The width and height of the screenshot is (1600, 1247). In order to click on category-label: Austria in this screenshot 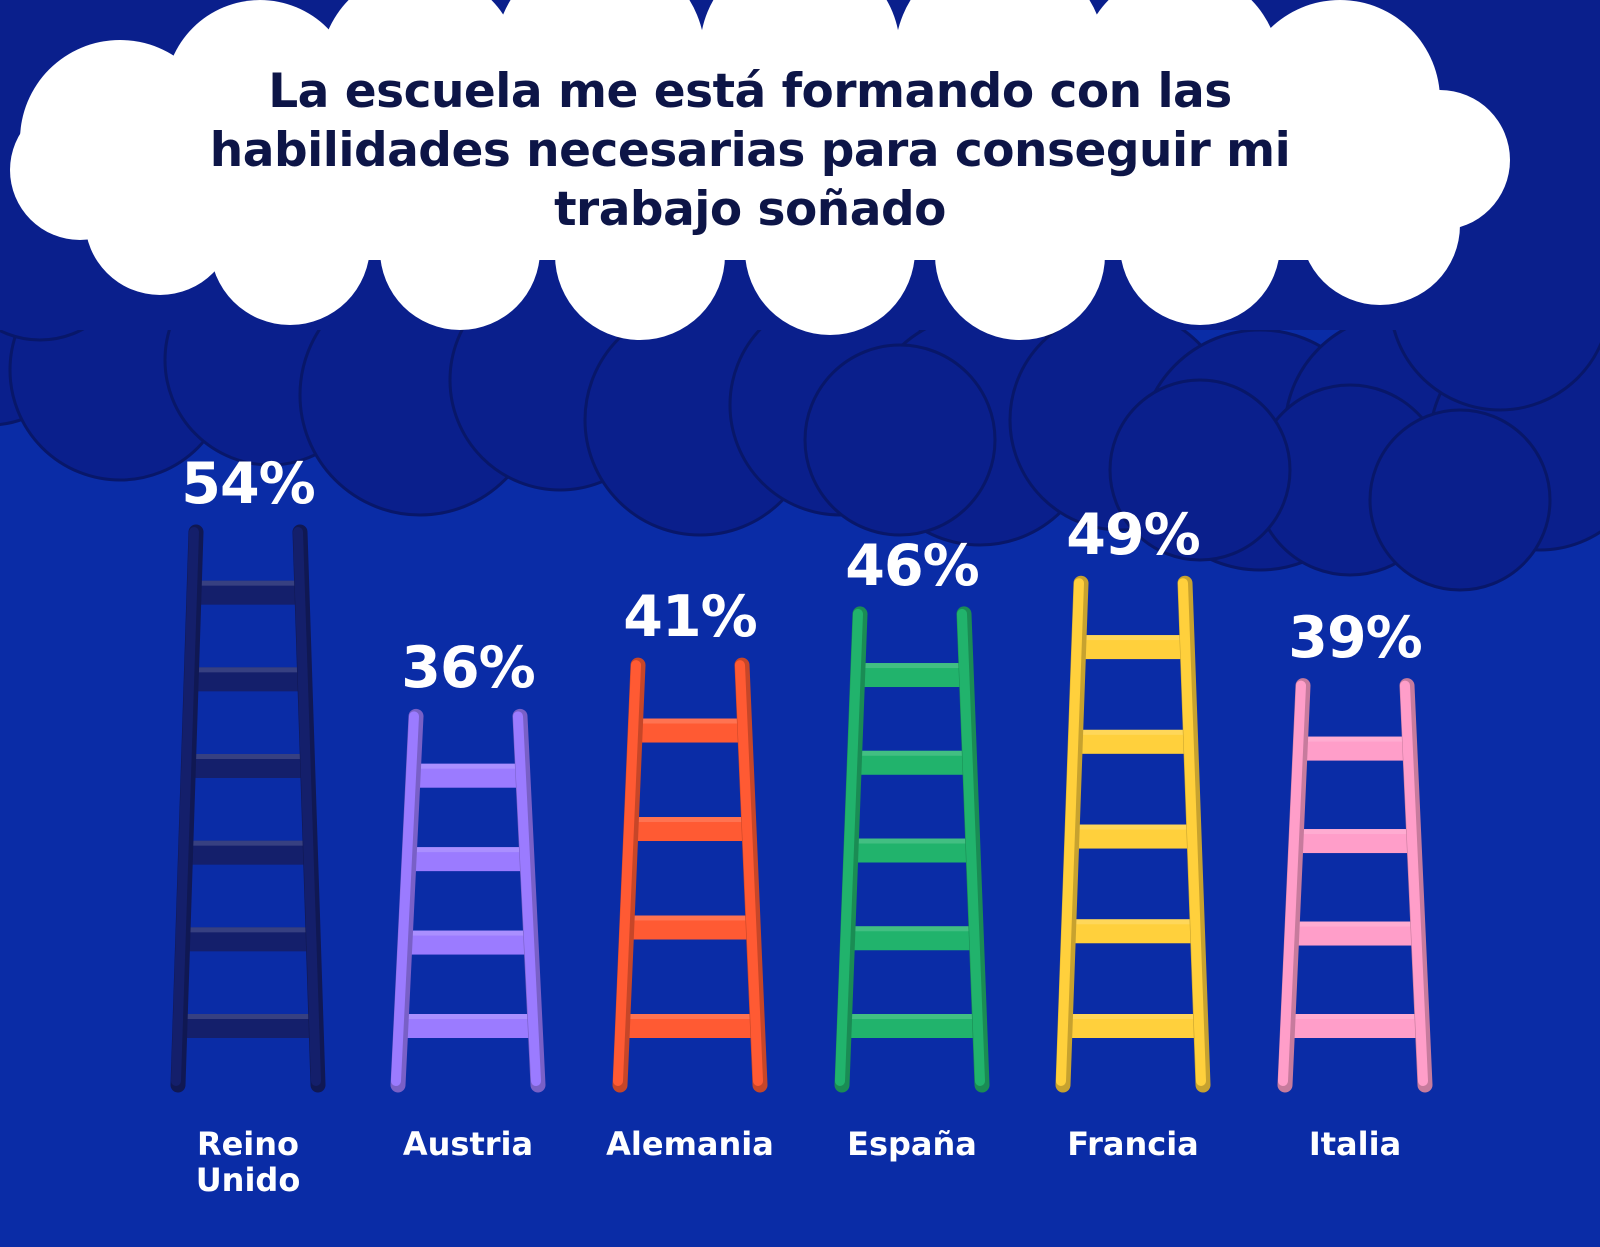, I will do `click(468, 1144)`.